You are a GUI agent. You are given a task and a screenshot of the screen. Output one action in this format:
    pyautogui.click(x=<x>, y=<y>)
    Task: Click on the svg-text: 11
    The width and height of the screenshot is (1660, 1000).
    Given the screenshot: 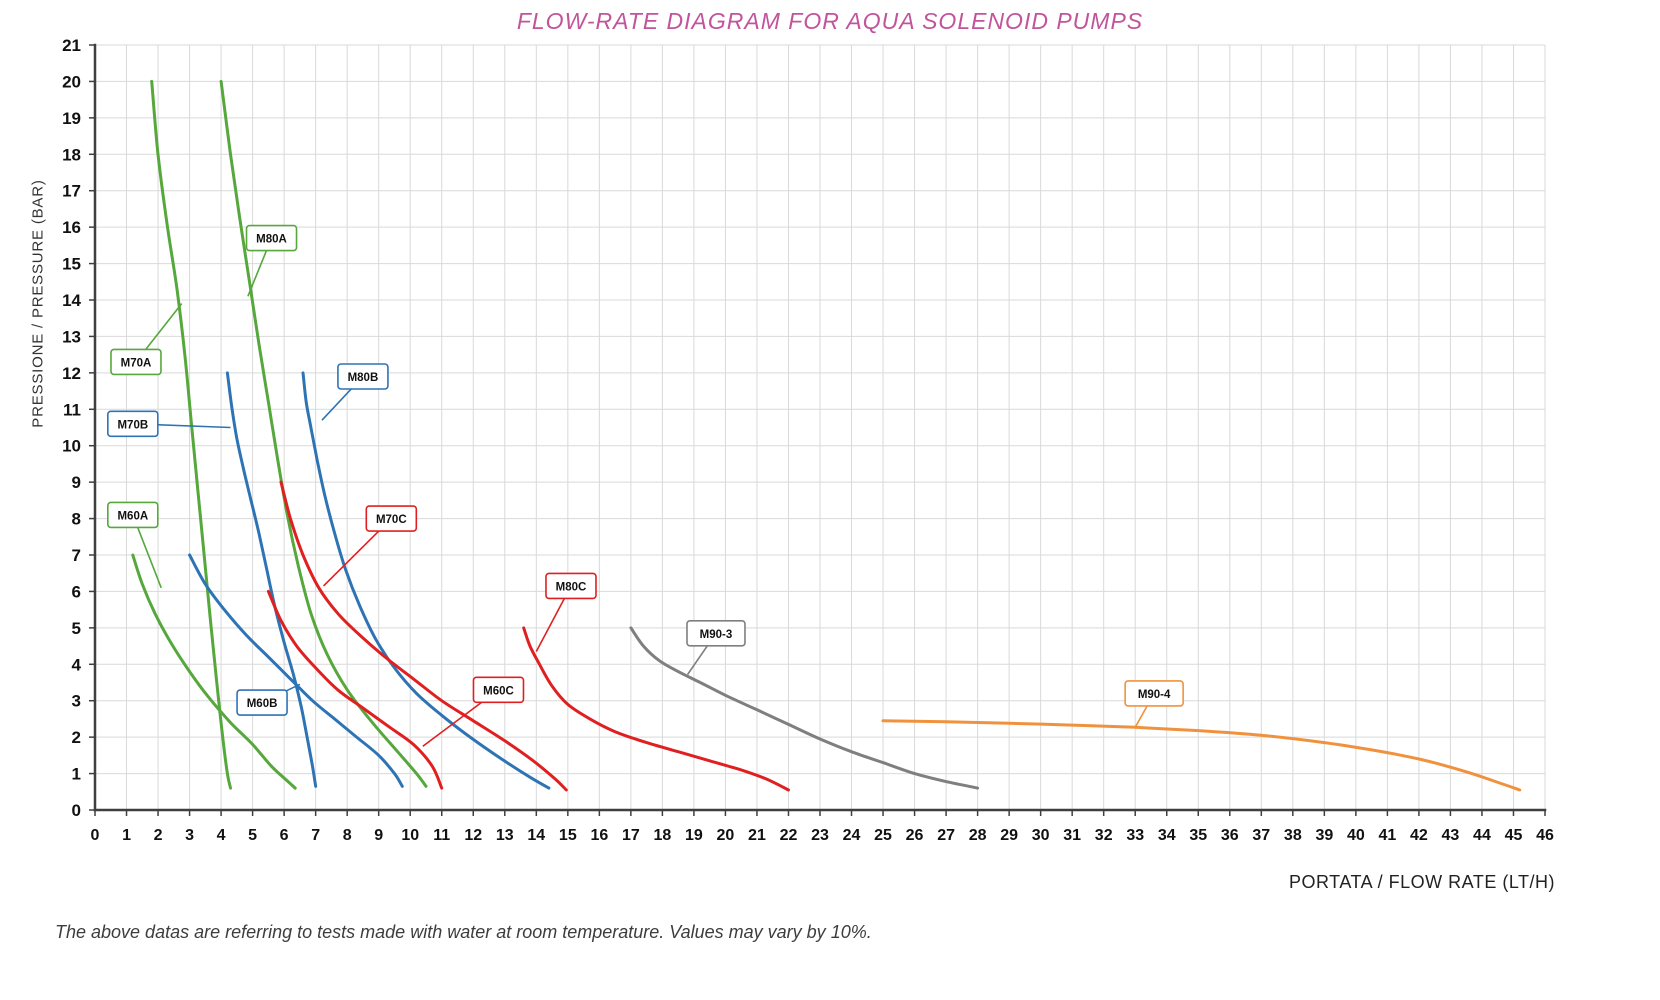 What is the action you would take?
    pyautogui.click(x=72, y=409)
    